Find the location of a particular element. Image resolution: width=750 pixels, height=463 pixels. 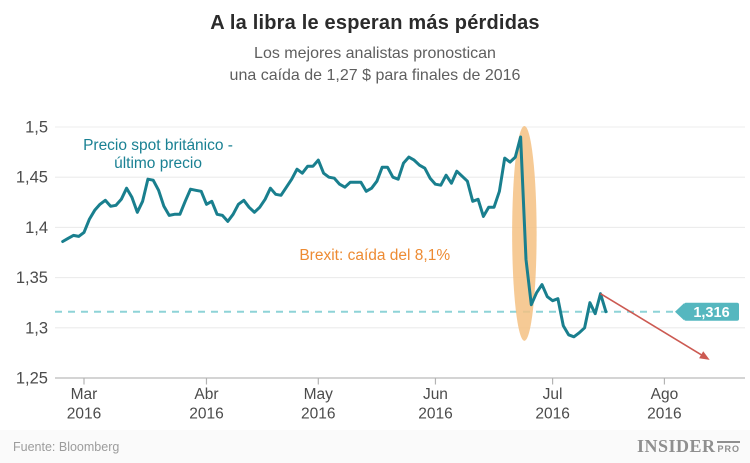

chart-subtitle-line1: Los mejores analistas pronostican is located at coordinates (375, 53).